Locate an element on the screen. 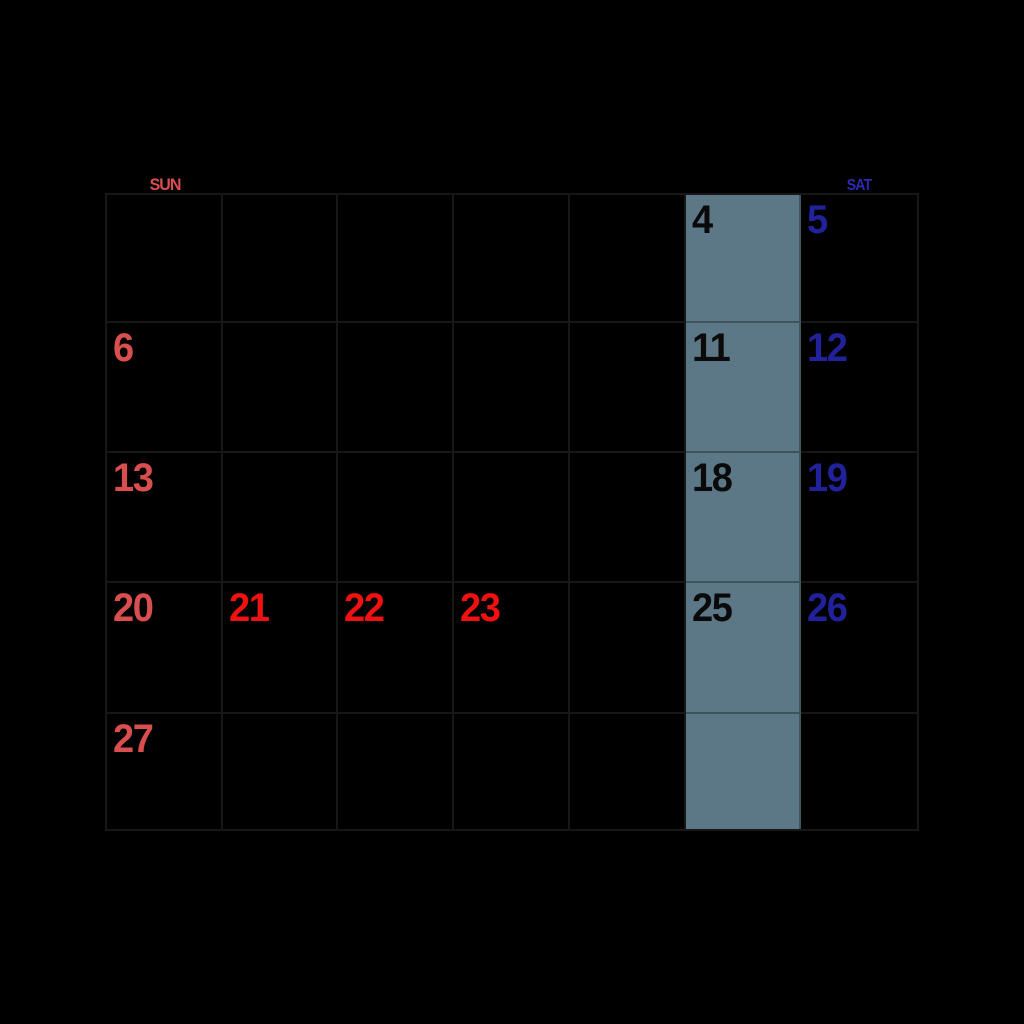  day-number: 18 is located at coordinates (712, 478).